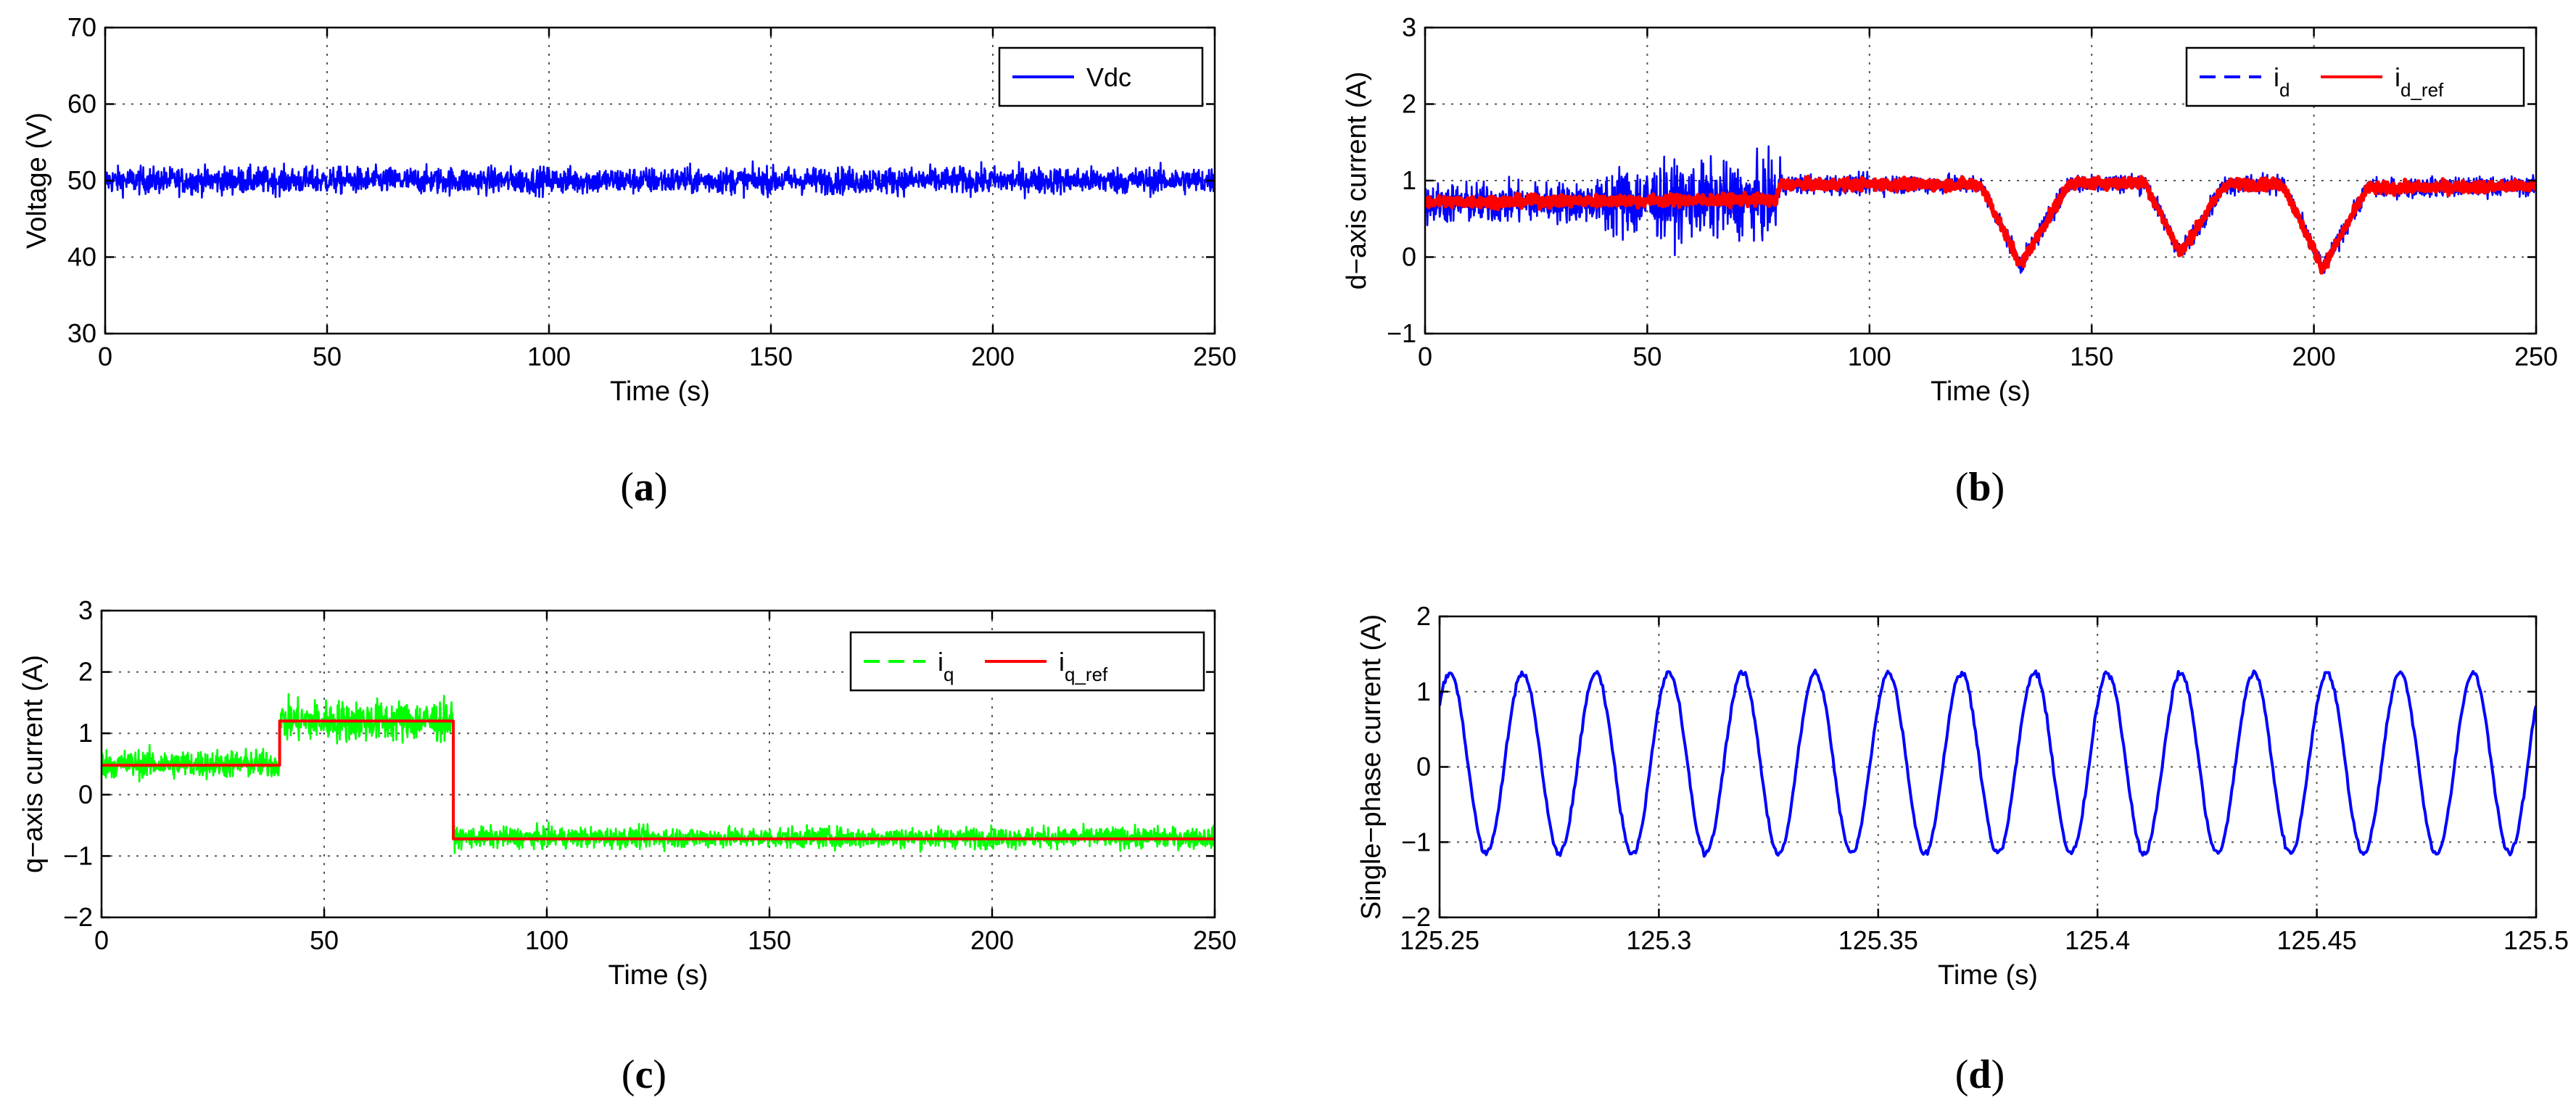 The image size is (2576, 1111). Describe the element at coordinates (2536, 940) in the screenshot. I see `x-tick-label: 125.5` at that location.